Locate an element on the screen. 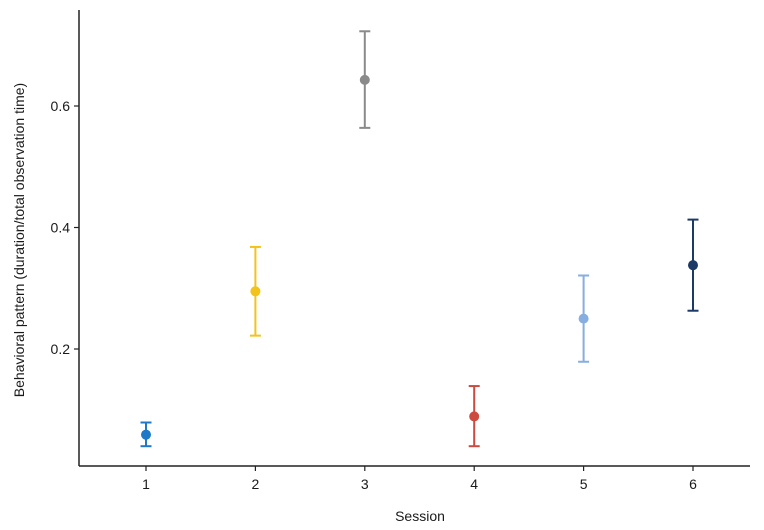  x-tick-label: 5 is located at coordinates (584, 484).